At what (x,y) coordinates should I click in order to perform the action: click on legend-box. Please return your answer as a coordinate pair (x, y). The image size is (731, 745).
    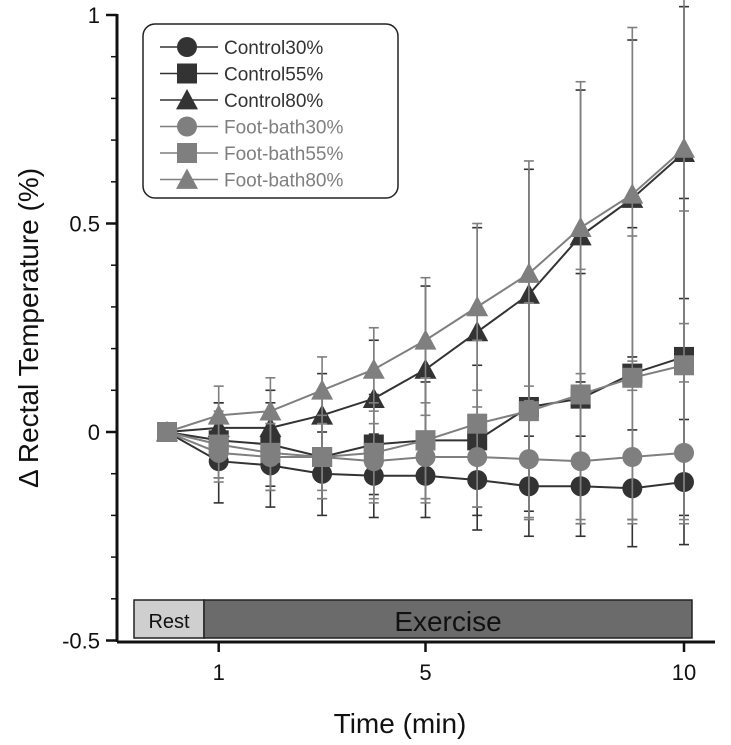
    Looking at the image, I should click on (270, 111).